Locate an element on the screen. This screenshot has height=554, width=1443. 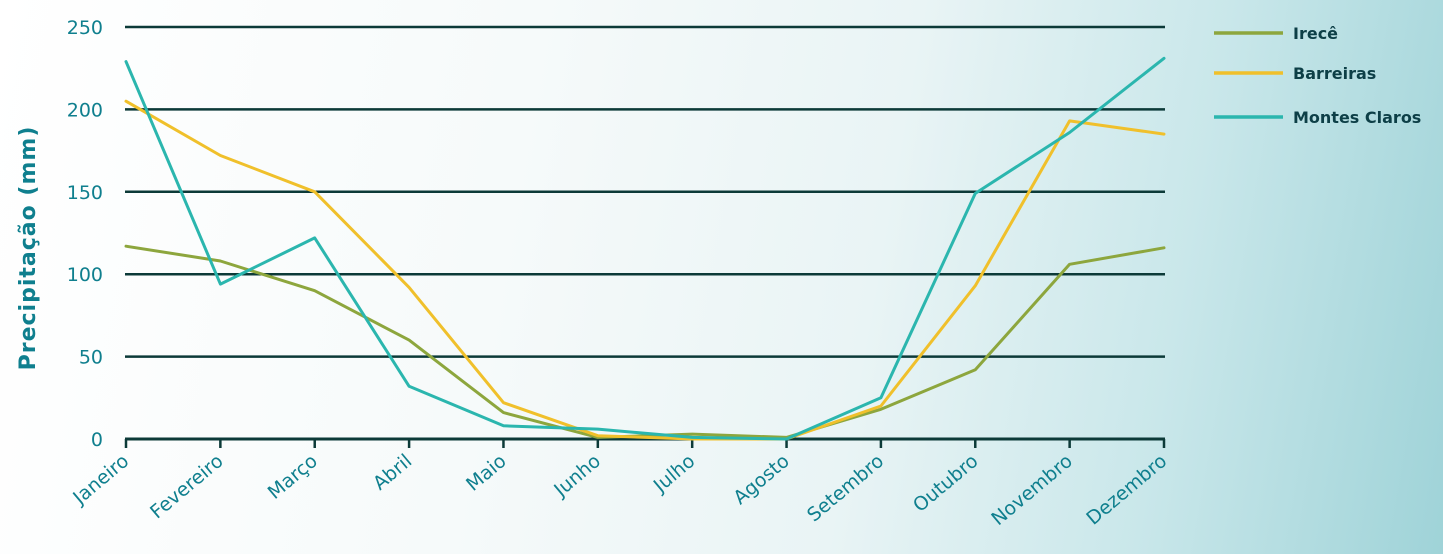
y-tick-label: 200 is located at coordinates (85, 110).